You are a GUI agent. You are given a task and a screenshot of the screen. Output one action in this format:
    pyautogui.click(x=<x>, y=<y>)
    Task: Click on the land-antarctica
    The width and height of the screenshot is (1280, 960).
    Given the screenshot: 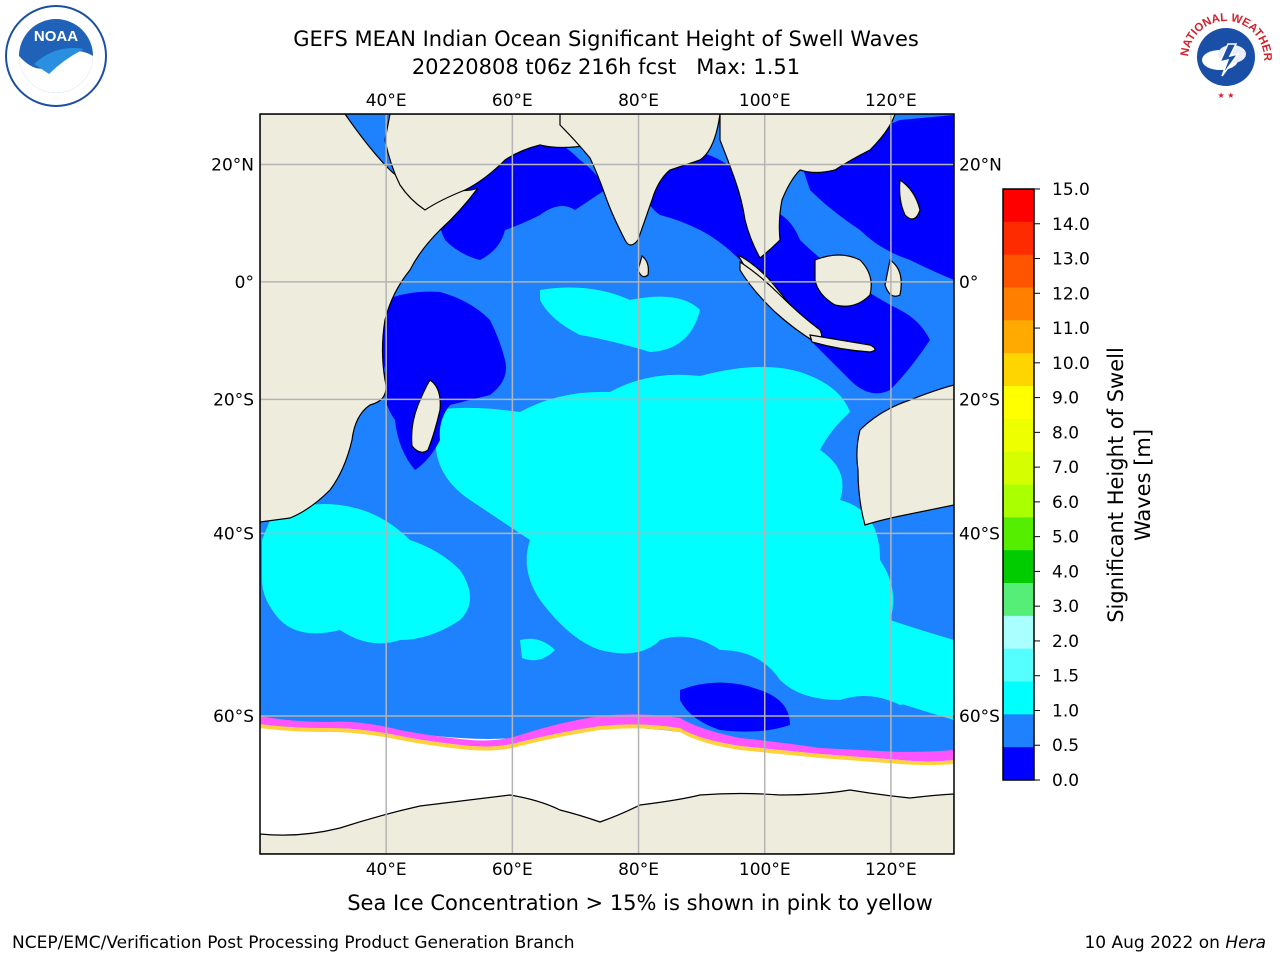 What is the action you would take?
    pyautogui.click(x=607, y=821)
    